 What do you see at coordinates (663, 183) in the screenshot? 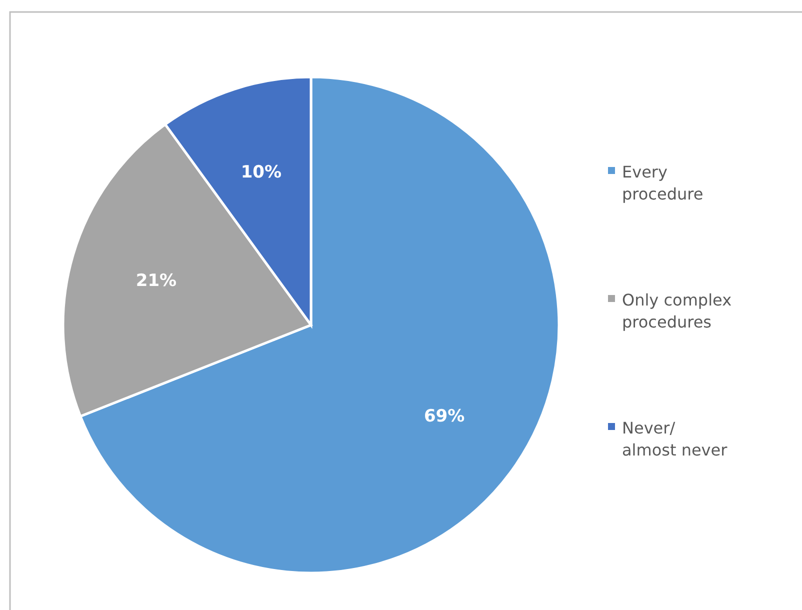
I see `legend-label: Every procedure` at bounding box center [663, 183].